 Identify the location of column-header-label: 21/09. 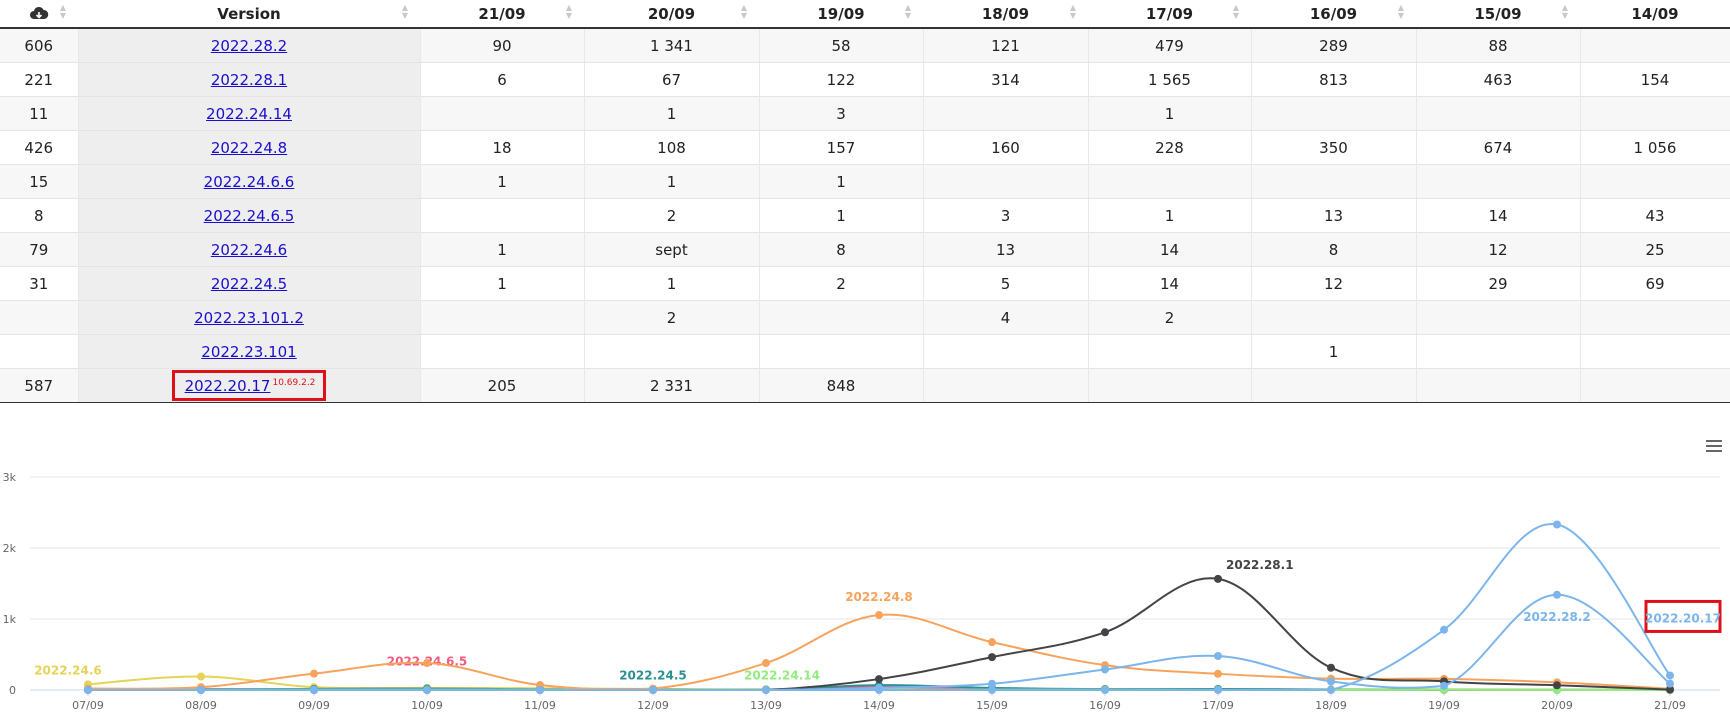
(501, 14).